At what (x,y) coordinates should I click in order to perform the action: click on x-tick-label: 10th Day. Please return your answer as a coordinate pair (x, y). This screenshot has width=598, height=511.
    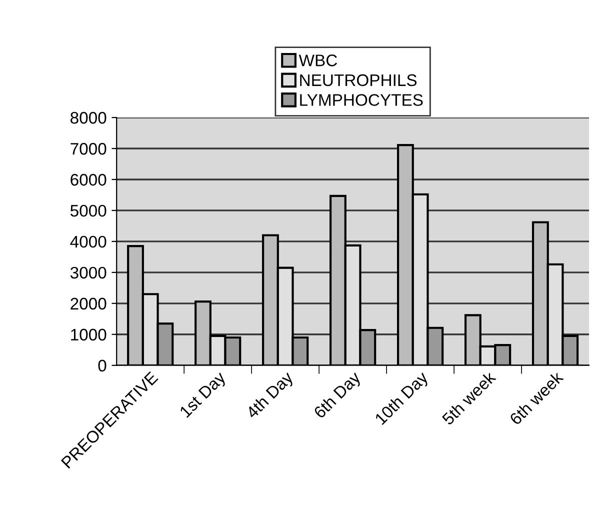
    Looking at the image, I should click on (403, 399).